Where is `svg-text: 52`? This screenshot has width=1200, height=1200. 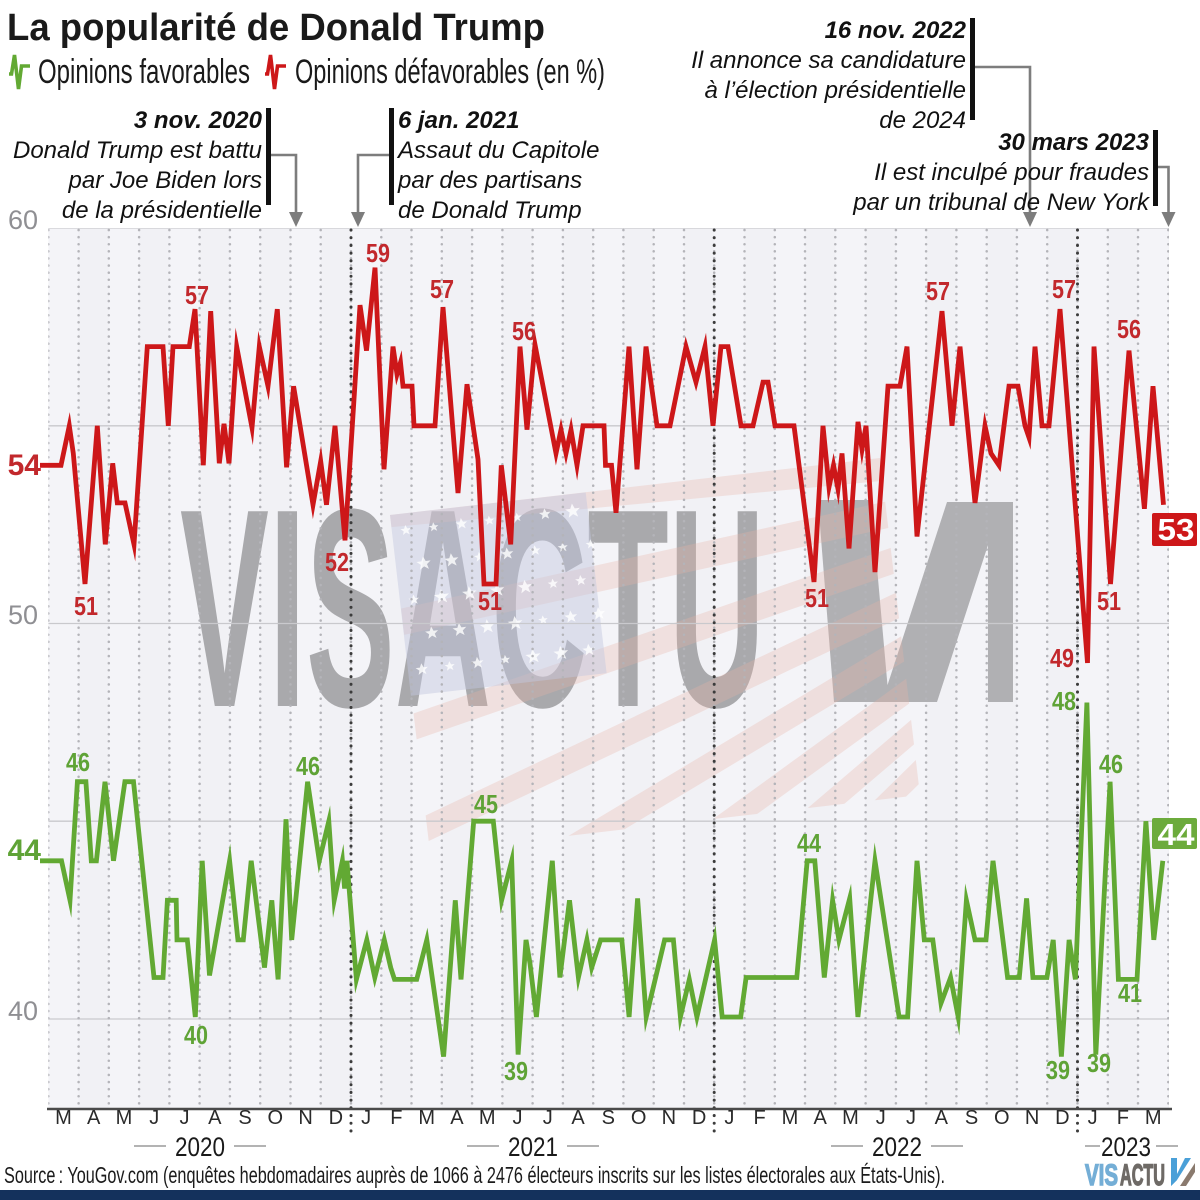 svg-text: 52 is located at coordinates (337, 562).